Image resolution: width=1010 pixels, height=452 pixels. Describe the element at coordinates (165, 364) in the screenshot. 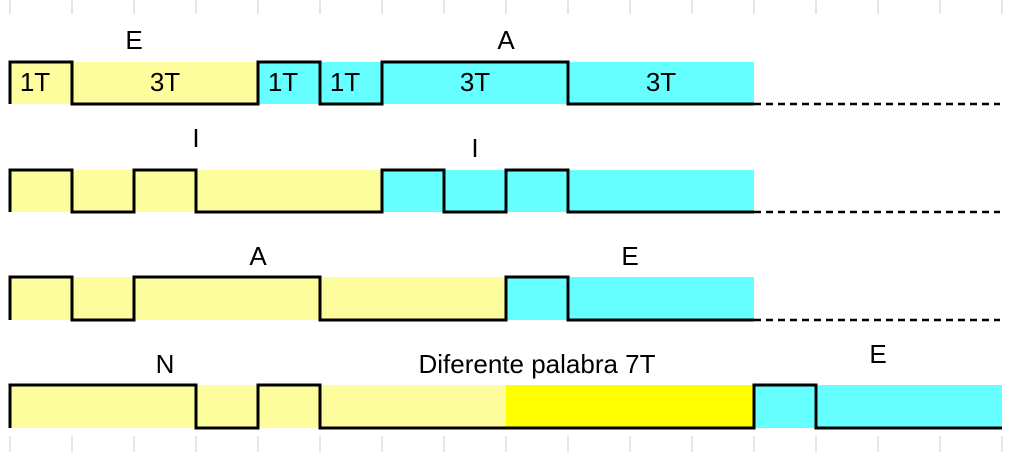

I see `letter-label: N` at that location.